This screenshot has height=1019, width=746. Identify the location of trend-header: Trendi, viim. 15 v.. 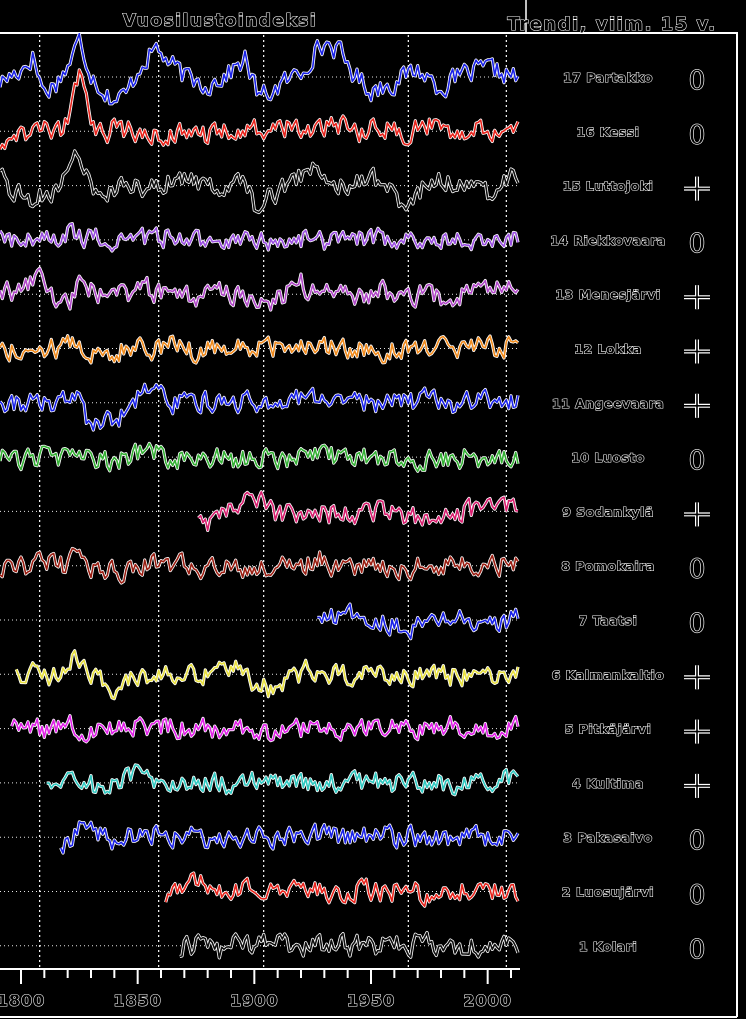
(611, 24).